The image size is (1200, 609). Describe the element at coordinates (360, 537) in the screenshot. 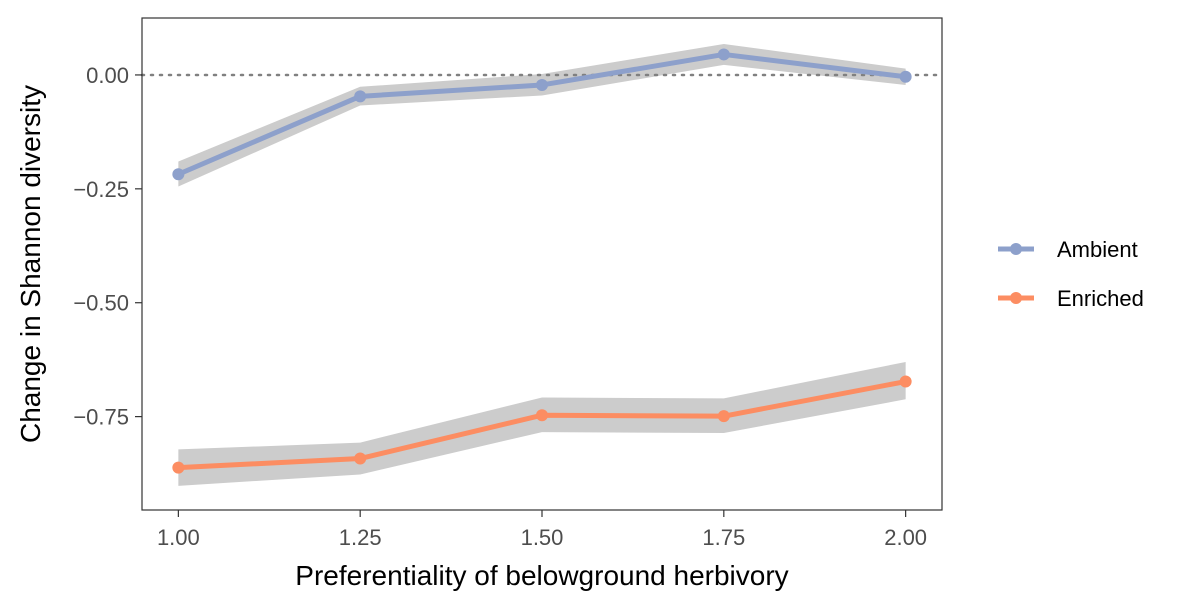

I see `x-tick-label: 1.25` at that location.